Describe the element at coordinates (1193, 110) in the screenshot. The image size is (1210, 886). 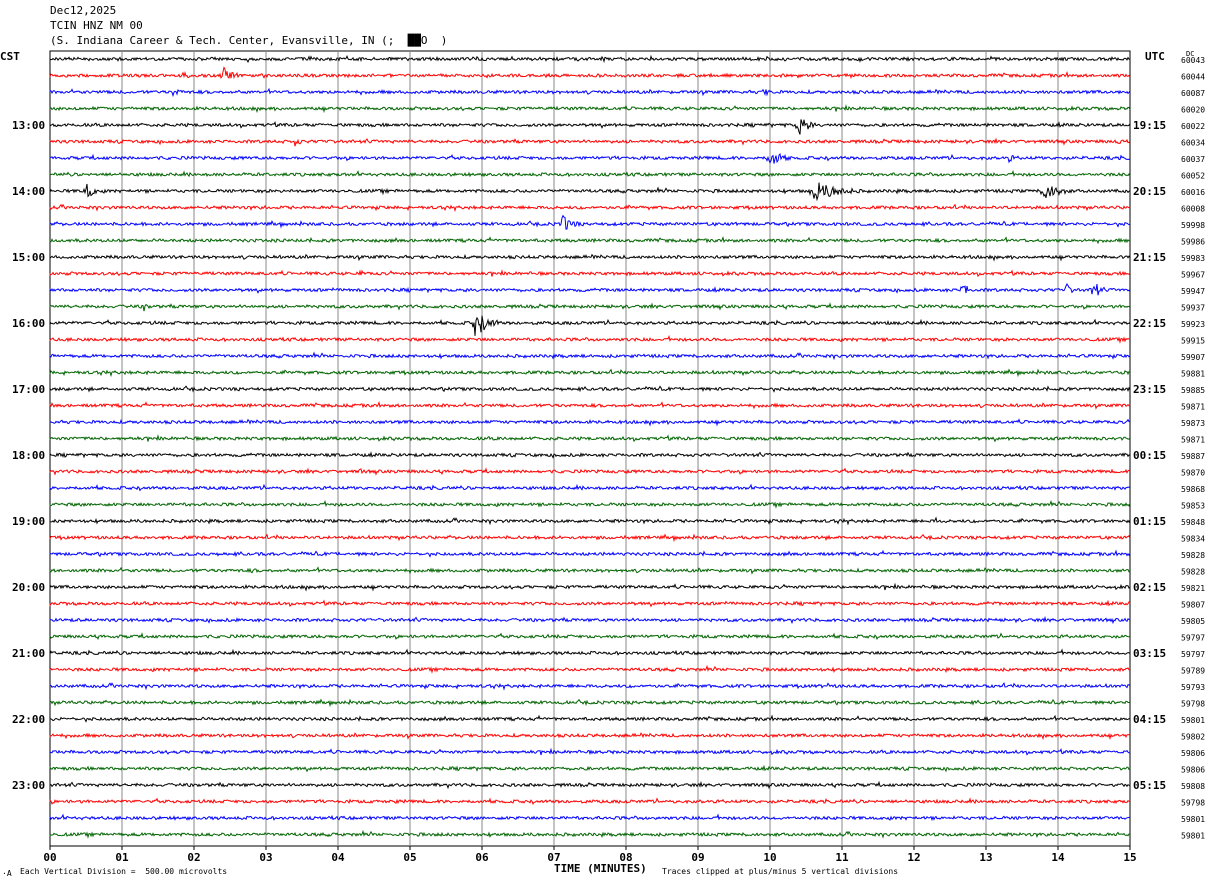
I see `dc-offset-label: 60020` at that location.